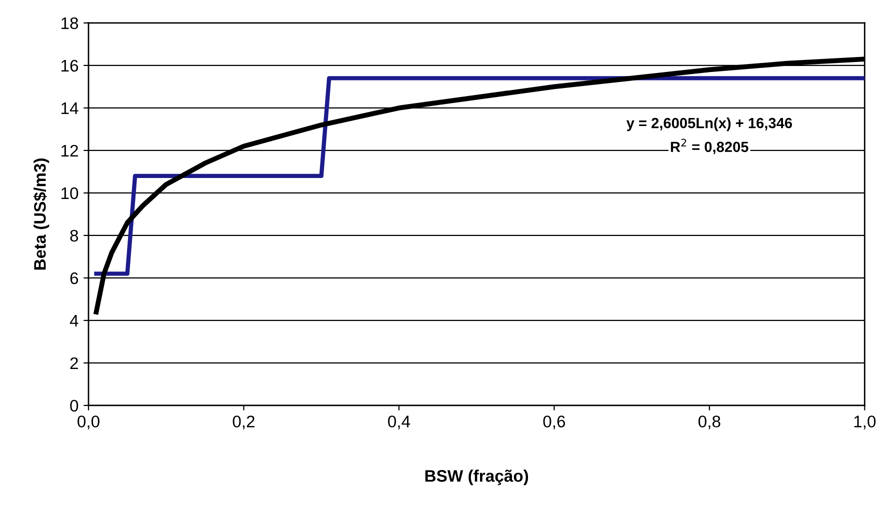 Image resolution: width=885 pixels, height=510 pixels. I want to click on y-tick-label: 16, so click(70, 66).